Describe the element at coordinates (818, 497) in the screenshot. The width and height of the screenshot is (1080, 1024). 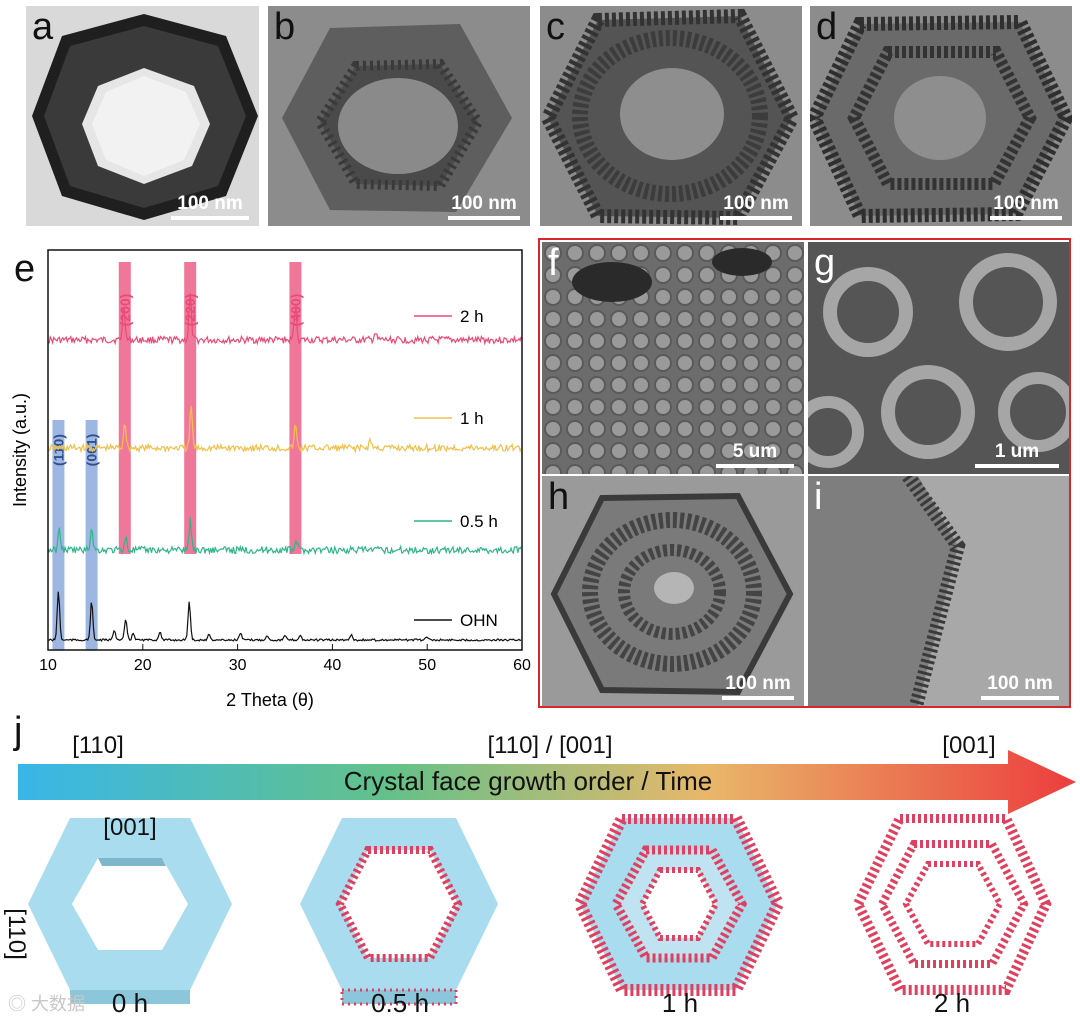
I see `panel-label: i` at that location.